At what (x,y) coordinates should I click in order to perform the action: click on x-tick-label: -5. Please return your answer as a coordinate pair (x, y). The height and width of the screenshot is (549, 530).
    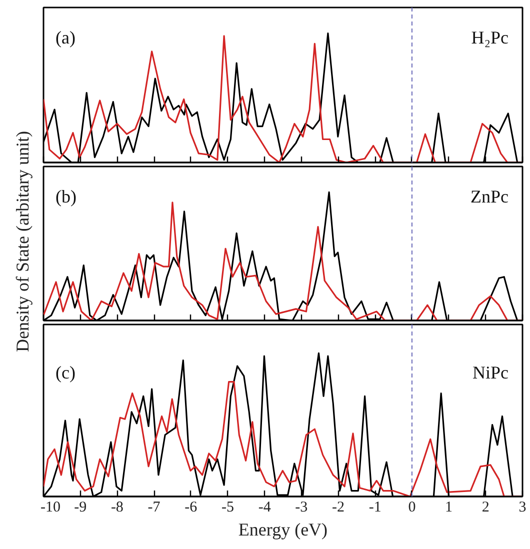
    Looking at the image, I should click on (227, 508).